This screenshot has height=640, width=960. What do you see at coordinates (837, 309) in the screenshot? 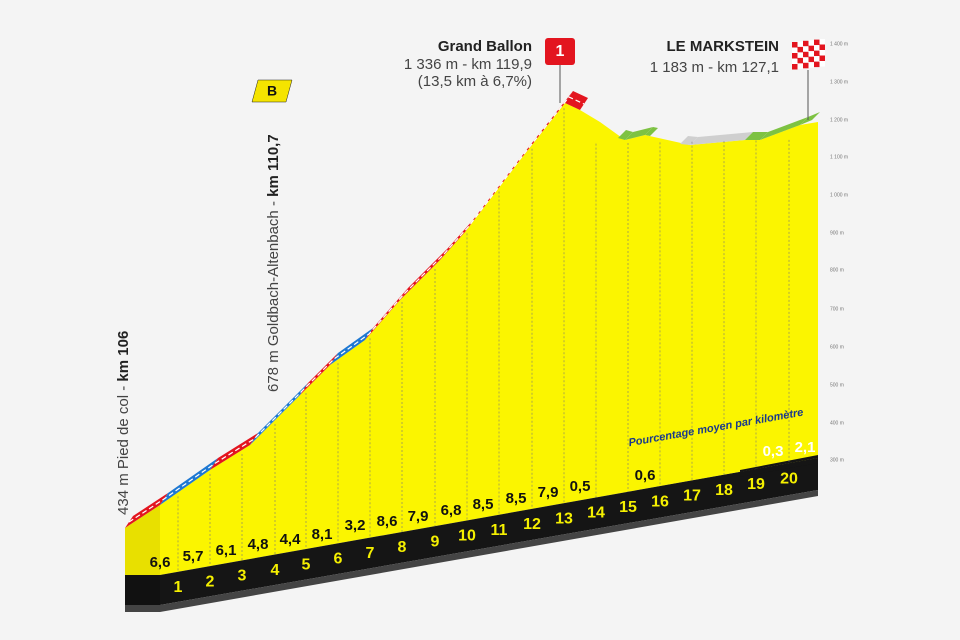
I see `altitude-label: 700 m` at bounding box center [837, 309].